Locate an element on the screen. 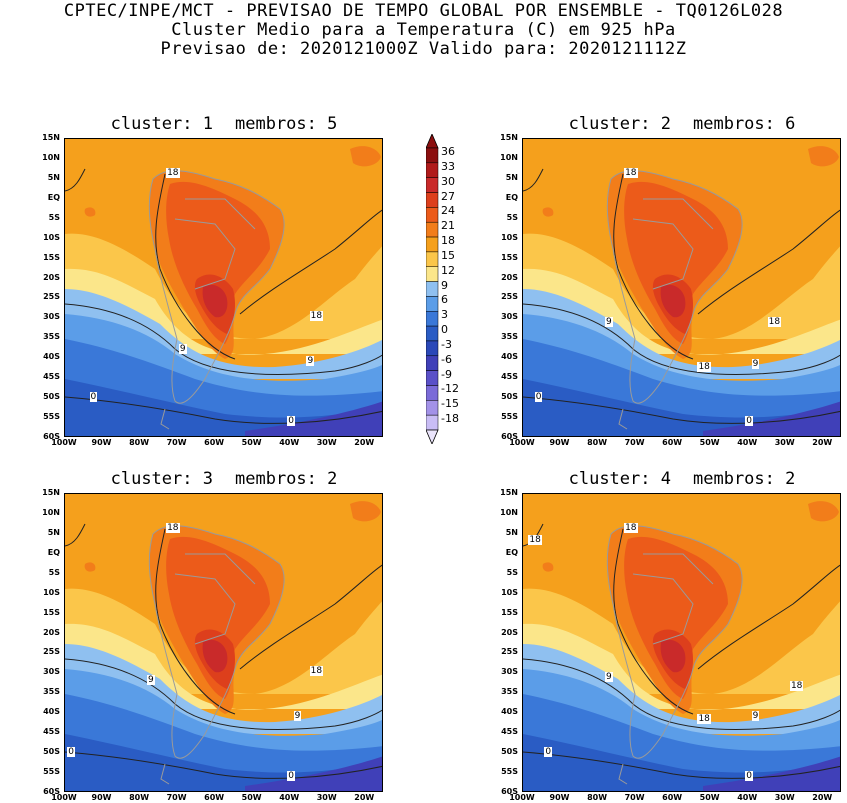 The image size is (847, 803). colorbar-tick-label: 36 is located at coordinates (448, 151).